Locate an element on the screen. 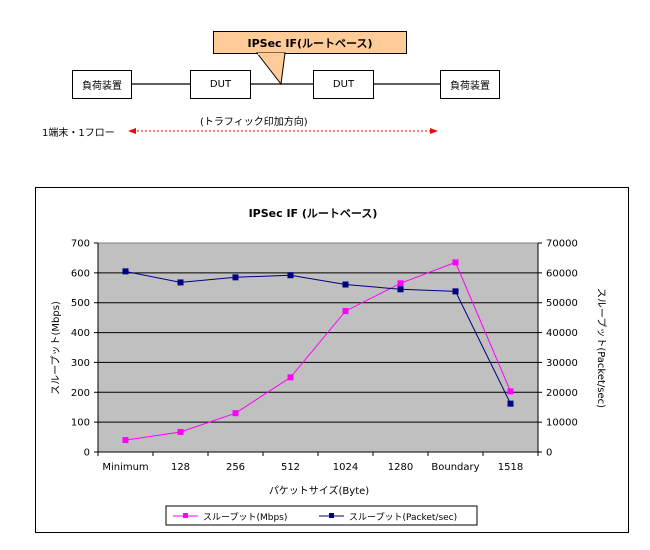 The width and height of the screenshot is (650, 550). y-right-tick-label: 20000 is located at coordinates (562, 393).